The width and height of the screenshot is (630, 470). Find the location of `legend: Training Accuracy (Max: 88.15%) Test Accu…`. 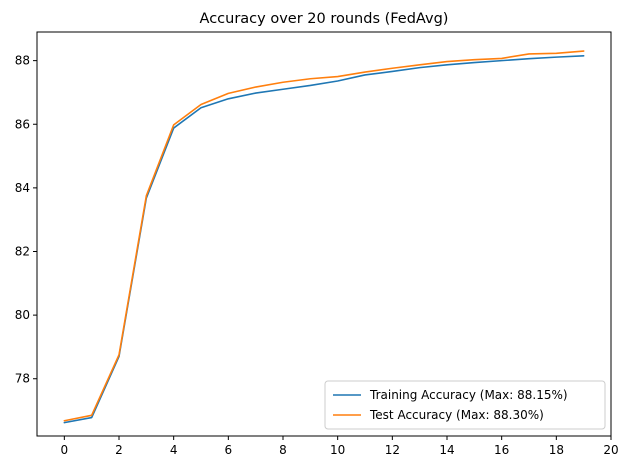

legend: Training Accuracy (Max: 88.15%) Test Accu… is located at coordinates (465, 405).